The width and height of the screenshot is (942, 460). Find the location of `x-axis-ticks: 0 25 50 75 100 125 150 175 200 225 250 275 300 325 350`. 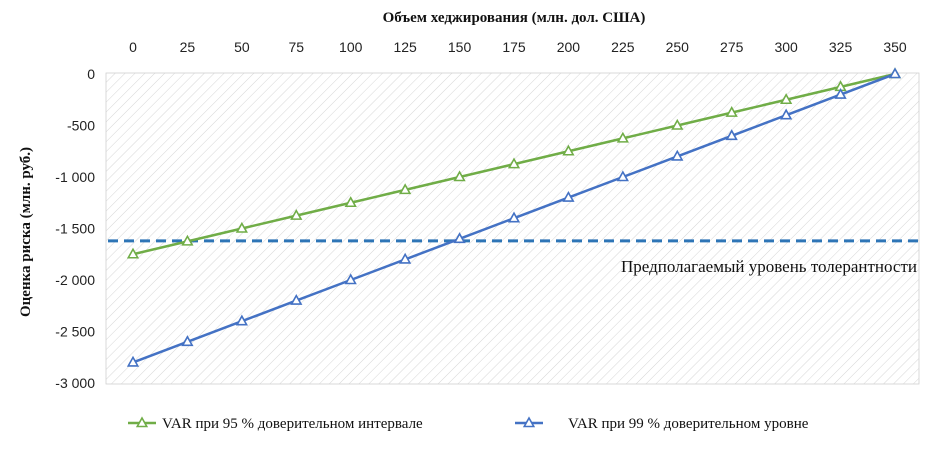

x-axis-ticks: 0 25 50 75 100 125 150 175 200 225 250 275 300 325 350 is located at coordinates (518, 47).